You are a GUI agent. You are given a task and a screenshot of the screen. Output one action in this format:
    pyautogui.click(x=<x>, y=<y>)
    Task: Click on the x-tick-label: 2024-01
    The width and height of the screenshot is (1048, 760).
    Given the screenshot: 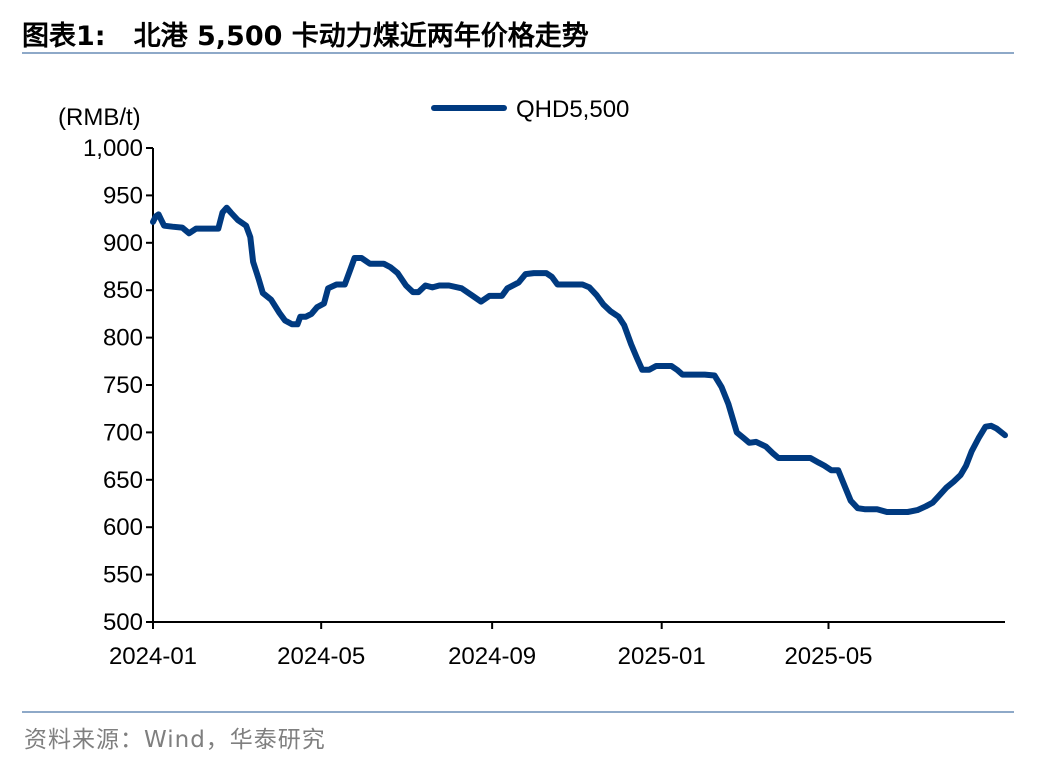 What is the action you would take?
    pyautogui.click(x=153, y=656)
    